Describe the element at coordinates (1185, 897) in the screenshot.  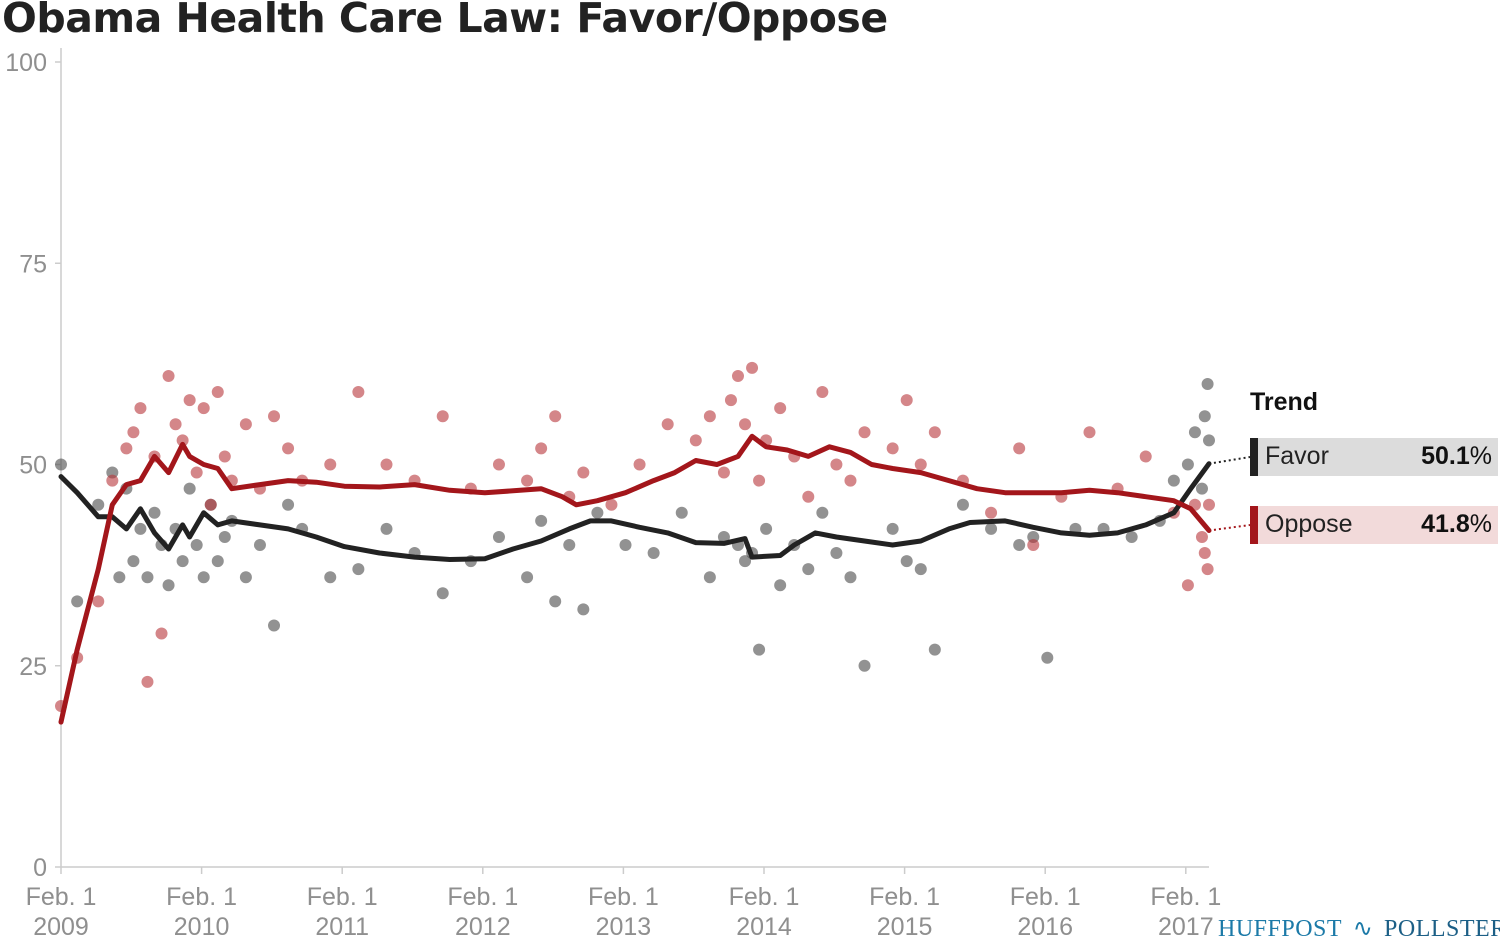
I see `x-tick-label-2017: Feb. 1` at that location.